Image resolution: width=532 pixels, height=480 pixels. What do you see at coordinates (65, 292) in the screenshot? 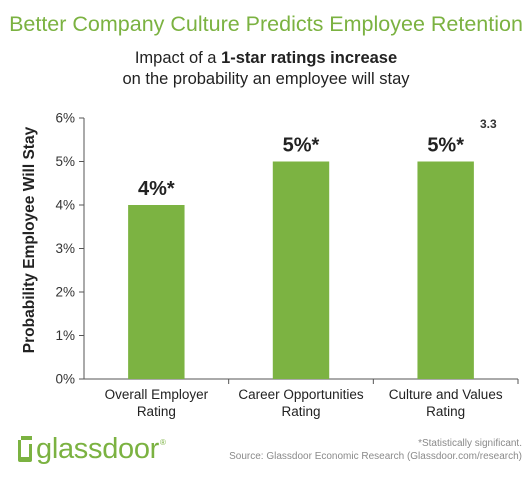
I see `y-tick-label: 2%` at bounding box center [65, 292].